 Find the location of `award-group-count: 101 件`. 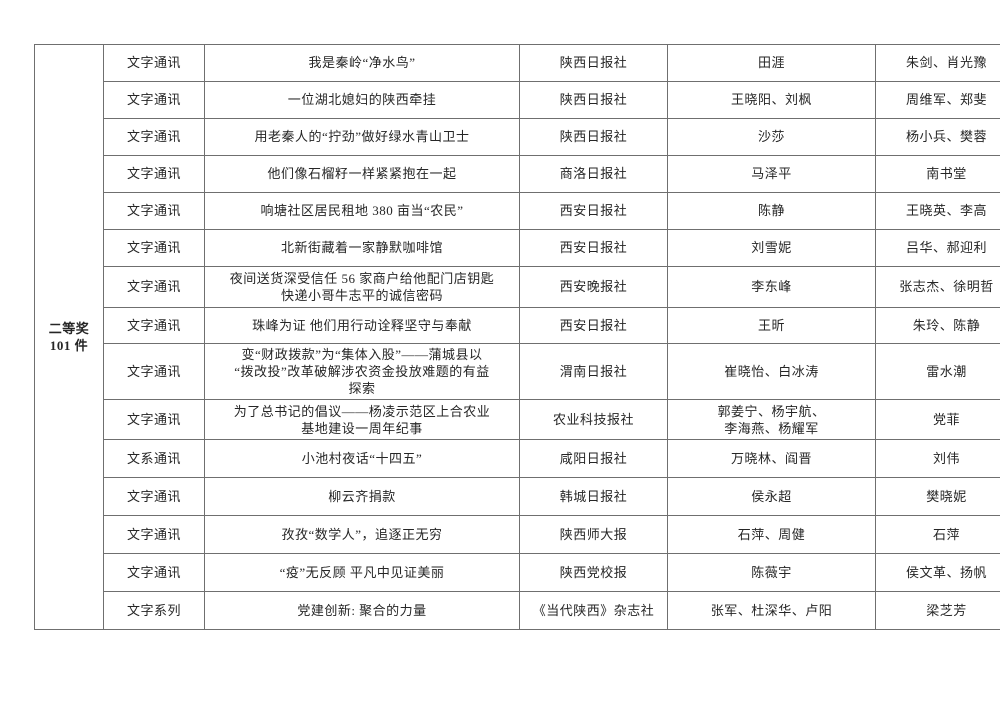

award-group-count: 101 件 is located at coordinates (69, 346).